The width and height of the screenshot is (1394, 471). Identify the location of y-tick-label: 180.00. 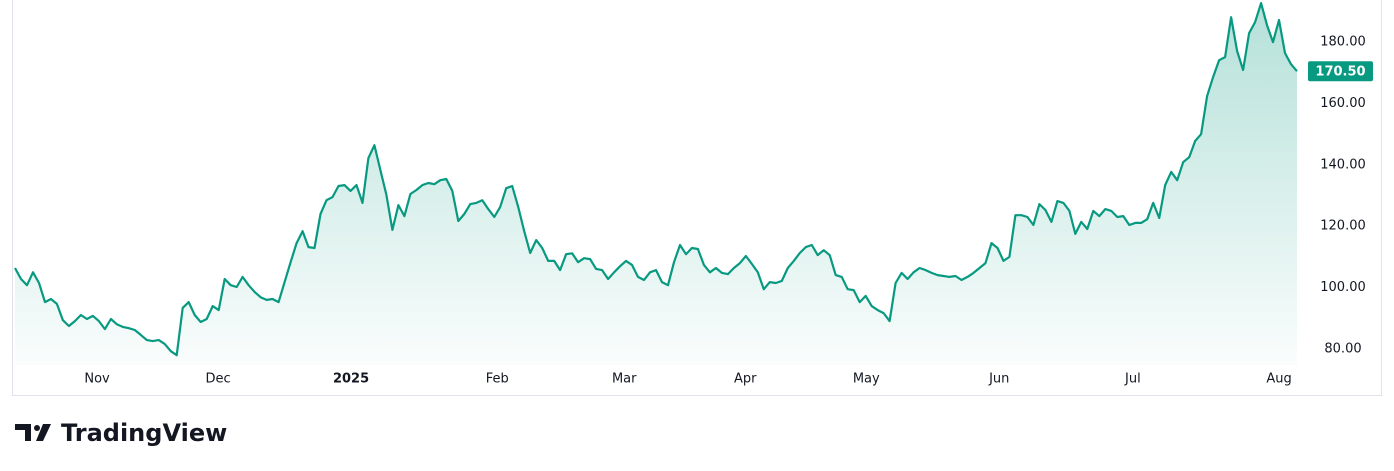
(1343, 42).